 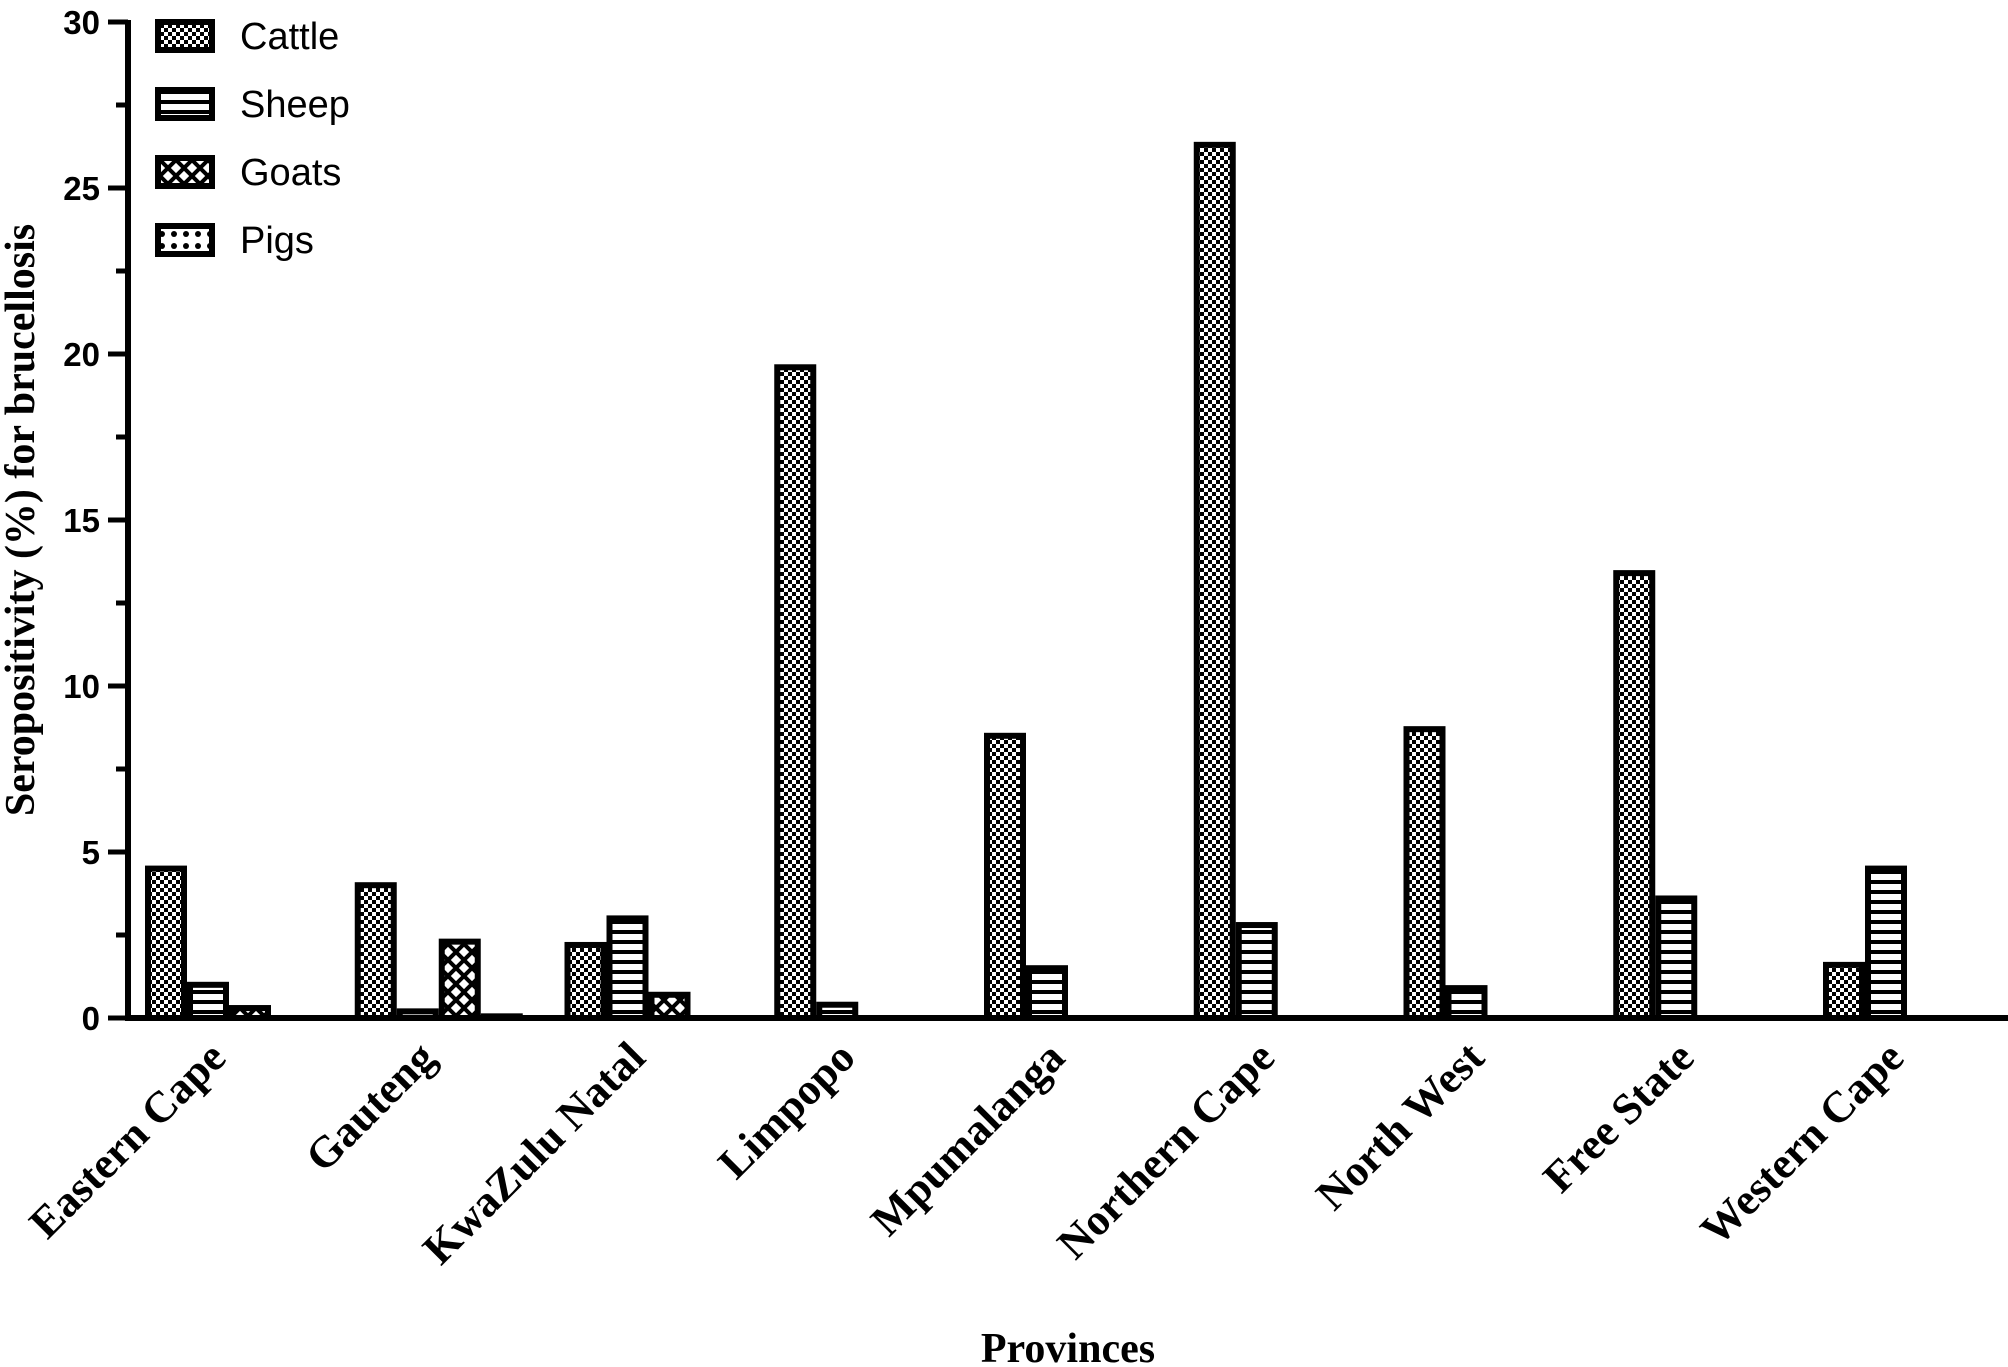 What do you see at coordinates (375, 952) in the screenshot?
I see `bar-cattle-gauteng` at bounding box center [375, 952].